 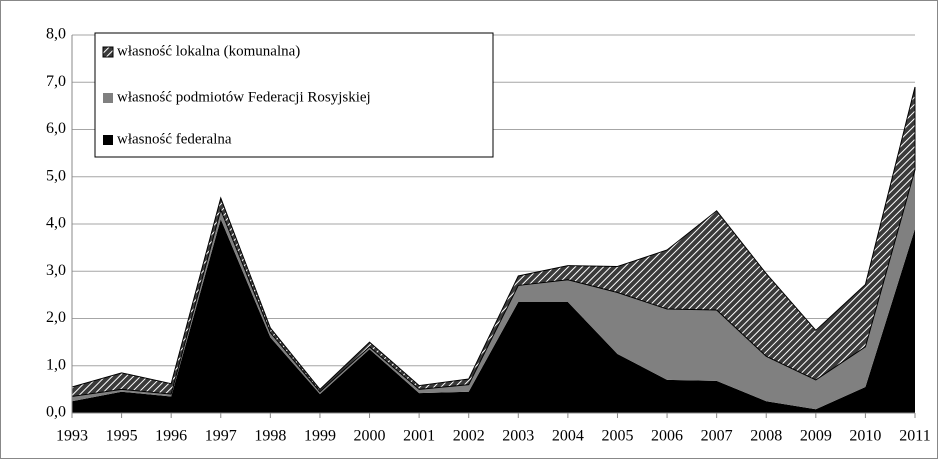 I want to click on legend-label: własność podmiotów Federacji Rosyjskiej, so click(x=244, y=97).